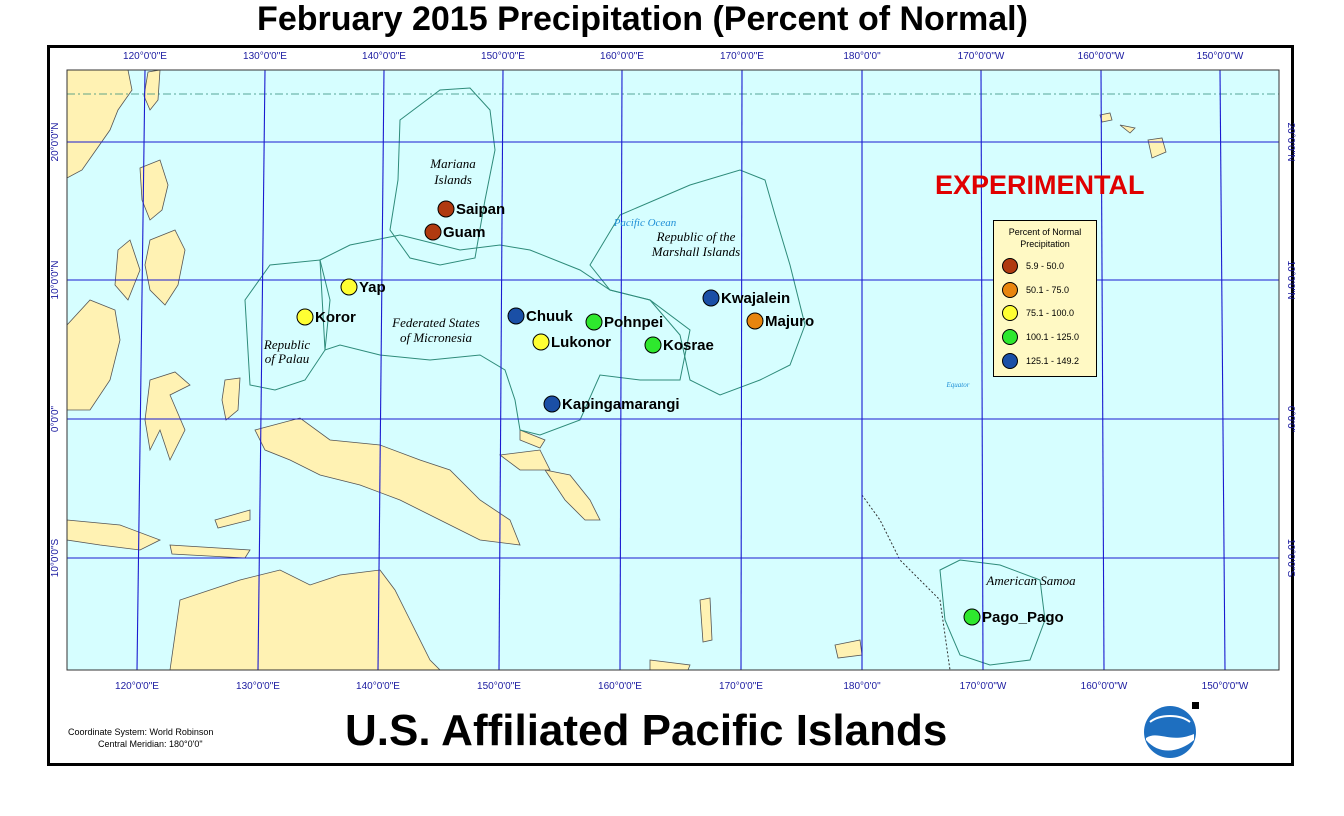  What do you see at coordinates (645, 223) in the screenshot?
I see `ocean-label: Pacific Ocean` at bounding box center [645, 223].